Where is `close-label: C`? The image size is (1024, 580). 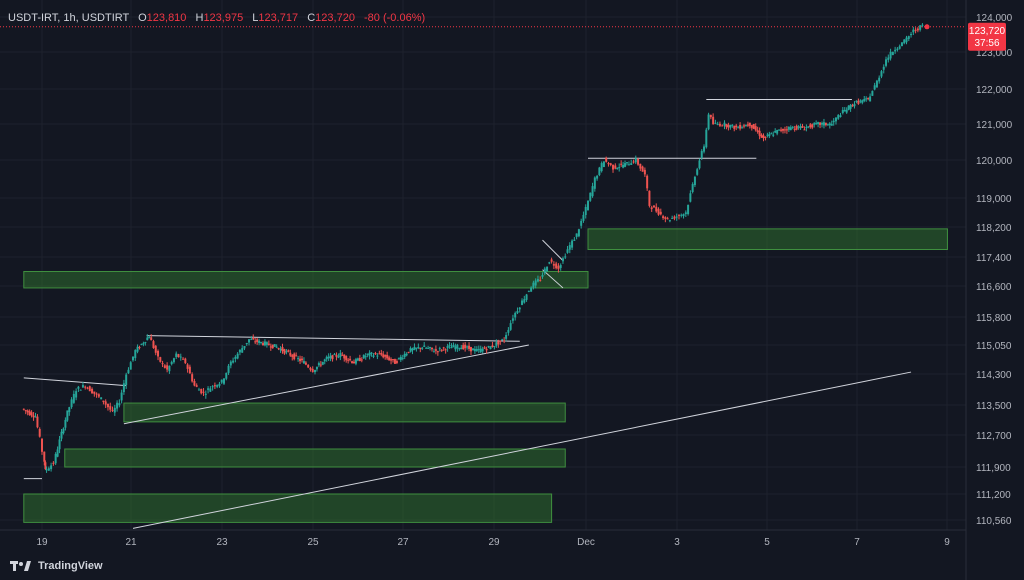
close-label: C is located at coordinates (311, 18).